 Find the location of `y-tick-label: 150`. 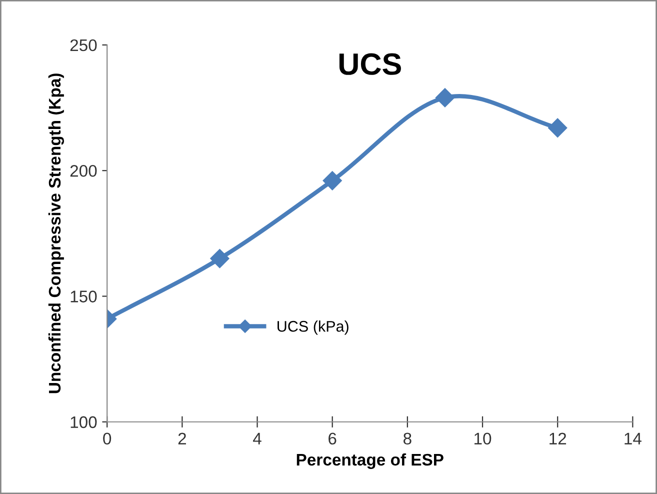

y-tick-label: 150 is located at coordinates (83, 296).